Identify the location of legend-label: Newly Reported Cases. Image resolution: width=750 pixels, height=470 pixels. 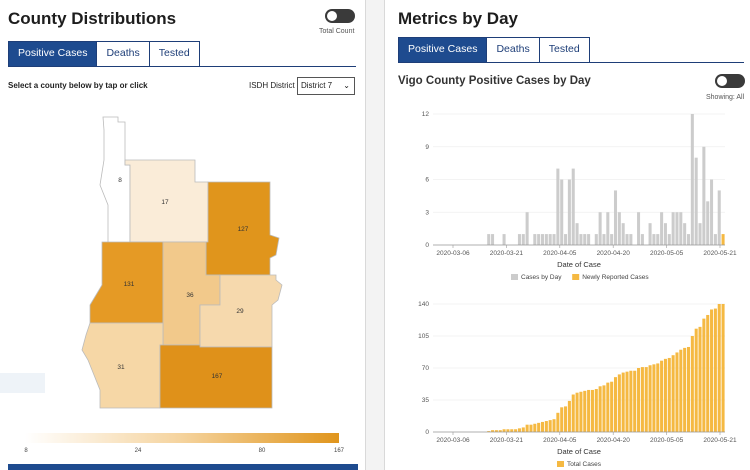
(615, 277).